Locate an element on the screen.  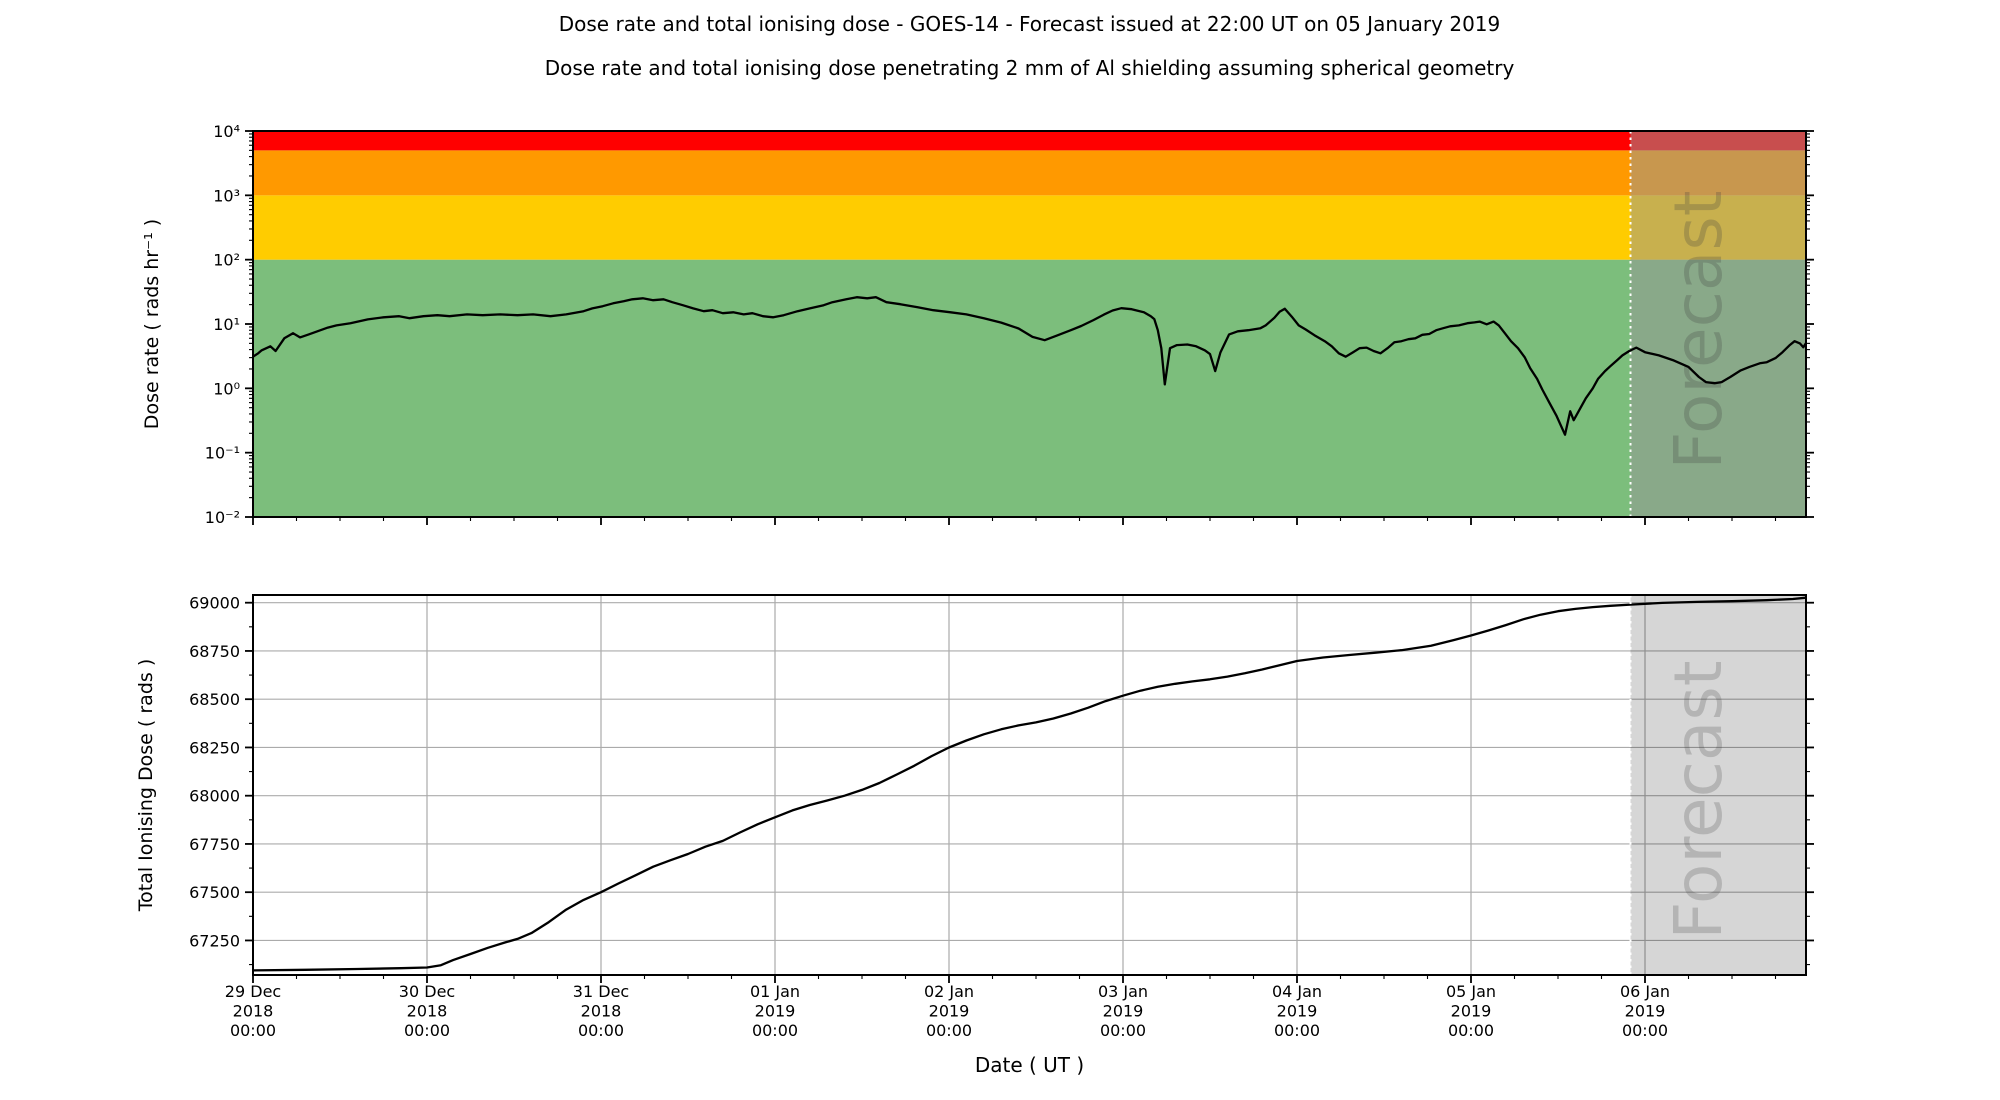
y-tick-label: 68250 is located at coordinates (214, 747).